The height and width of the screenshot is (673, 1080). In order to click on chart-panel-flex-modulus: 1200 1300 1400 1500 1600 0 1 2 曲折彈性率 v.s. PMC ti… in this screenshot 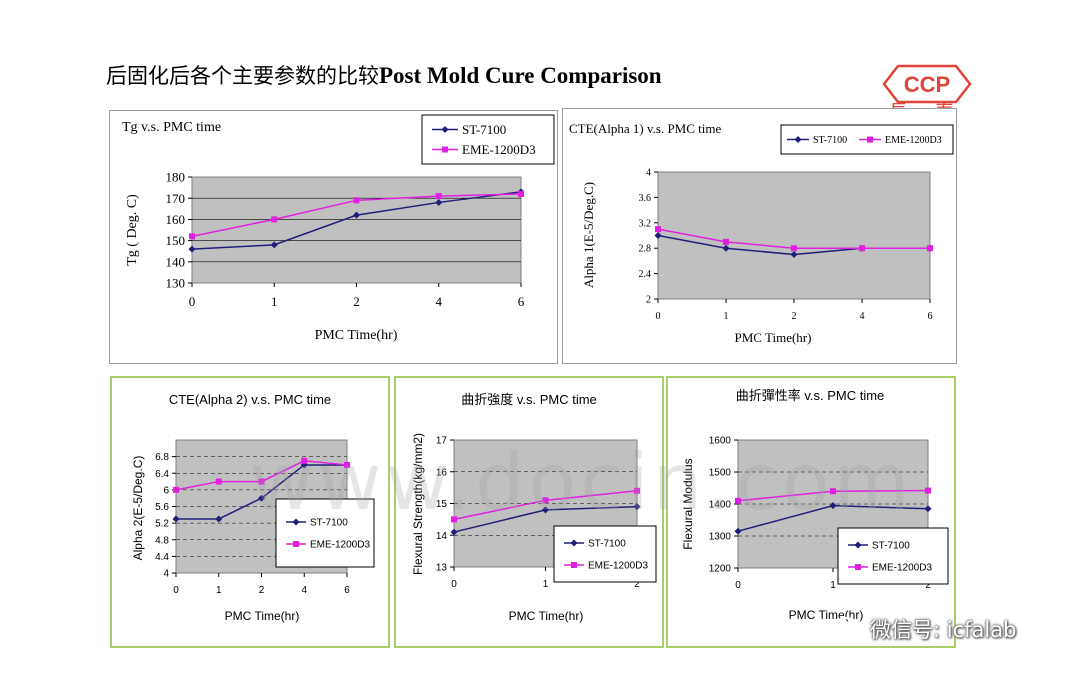, I will do `click(811, 512)`.